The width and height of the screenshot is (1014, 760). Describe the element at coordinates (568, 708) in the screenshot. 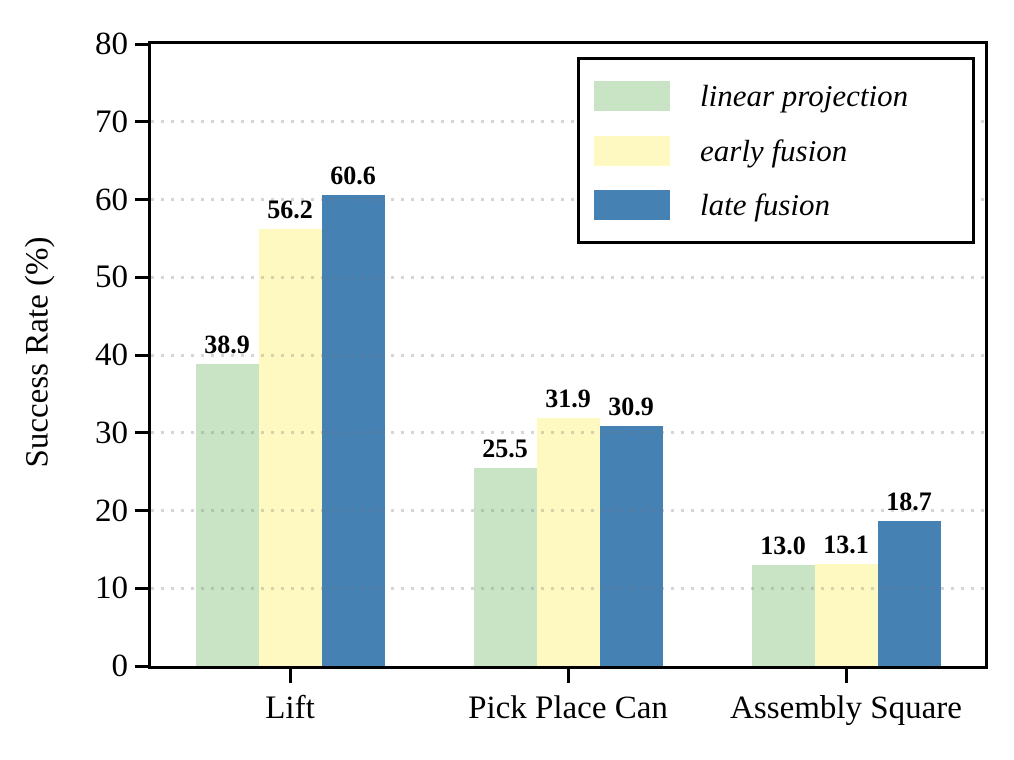

I see `x-category-label-1: Pick Place Can` at that location.